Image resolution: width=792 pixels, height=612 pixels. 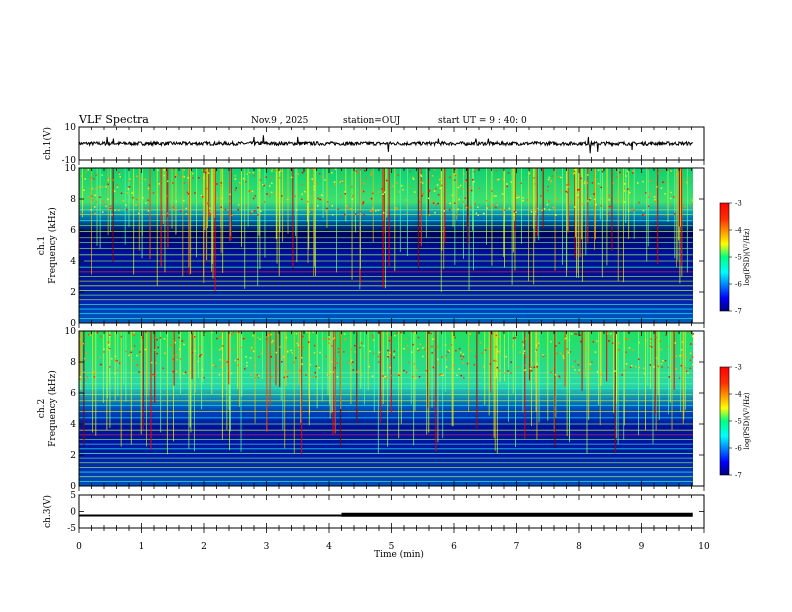 I want to click on y-tick-label: 5, so click(x=73, y=496).